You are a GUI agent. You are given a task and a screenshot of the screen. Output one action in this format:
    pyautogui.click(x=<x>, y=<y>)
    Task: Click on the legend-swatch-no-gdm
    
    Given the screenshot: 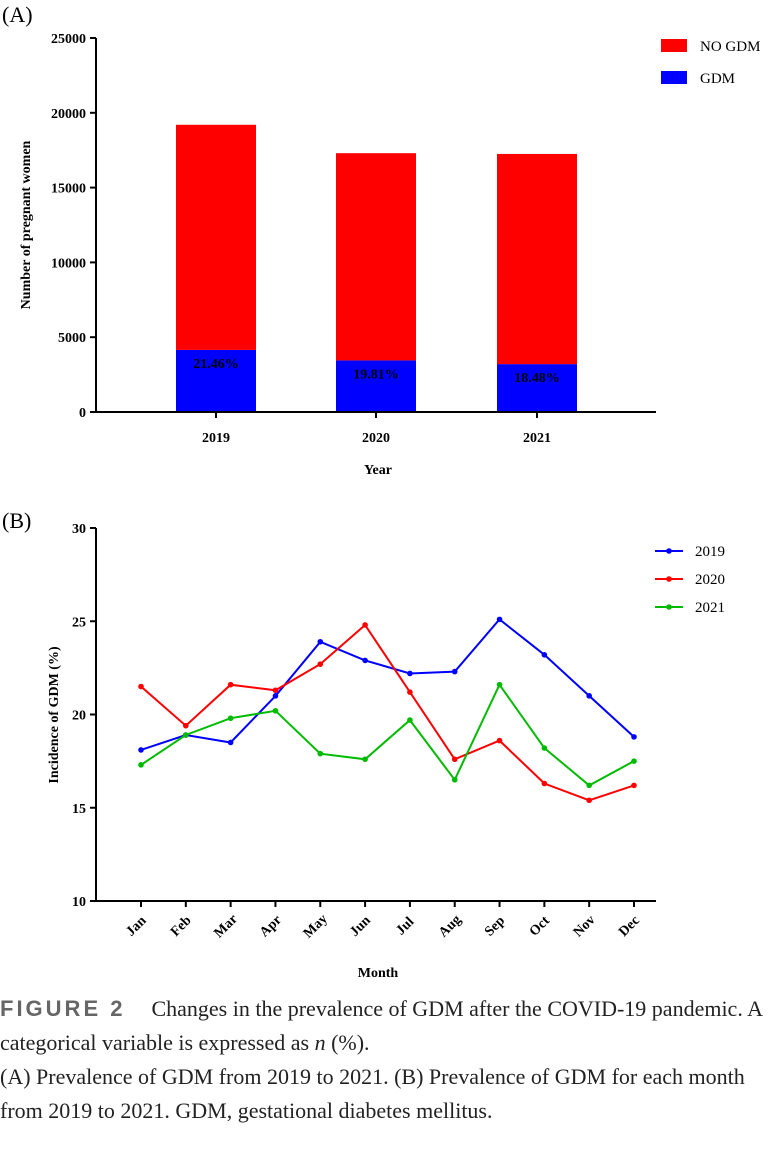 What is the action you would take?
    pyautogui.click(x=674, y=45)
    